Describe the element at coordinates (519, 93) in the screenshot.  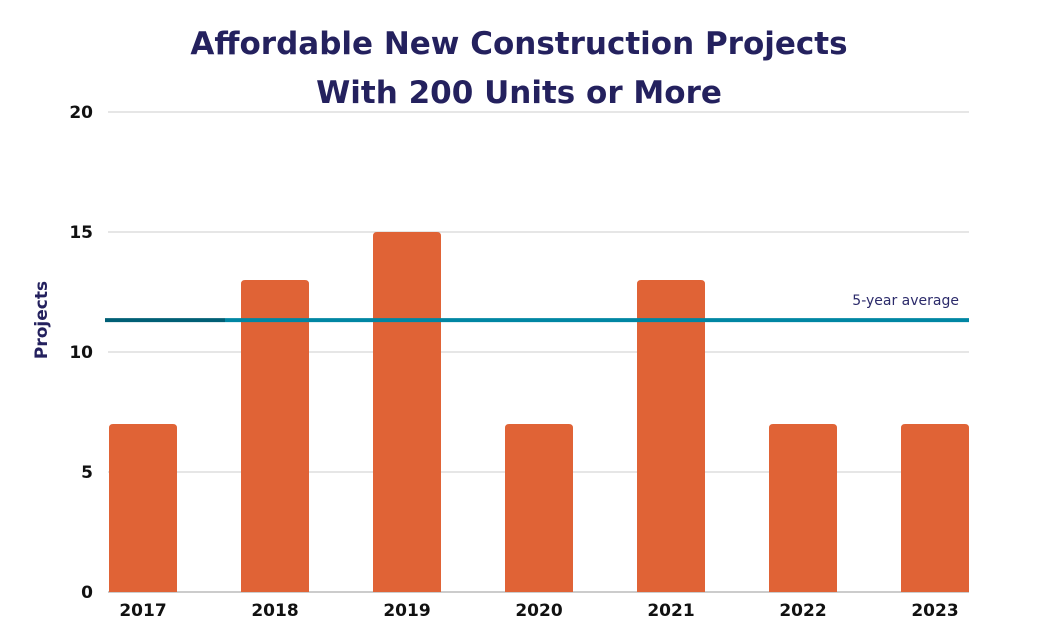
I see `chart-title-line-2: With 200 Units or More` at that location.